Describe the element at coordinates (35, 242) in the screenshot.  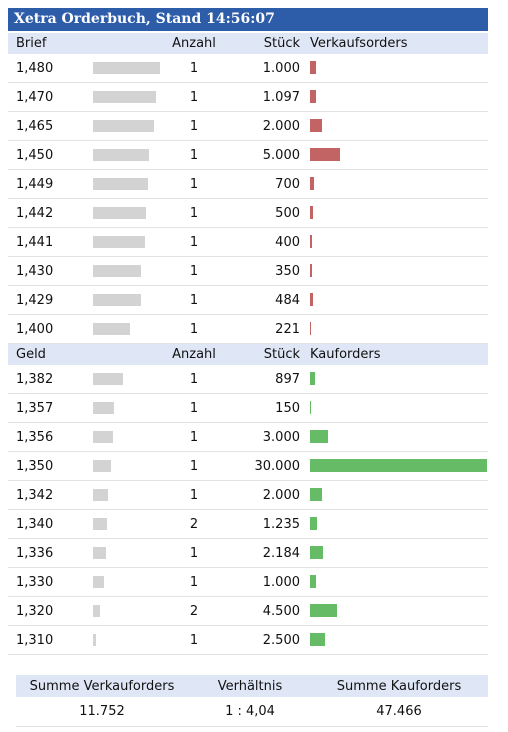
I see `price: 1,441` at that location.